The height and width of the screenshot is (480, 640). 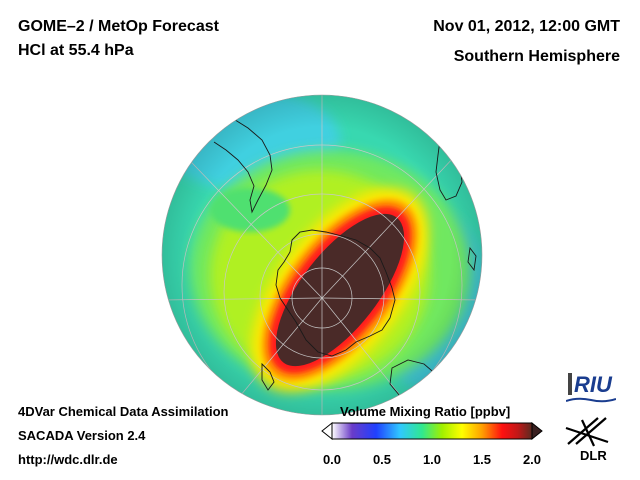 I want to click on colorbar-title: Volume Mixing Ratio [ppbv], so click(x=425, y=411).